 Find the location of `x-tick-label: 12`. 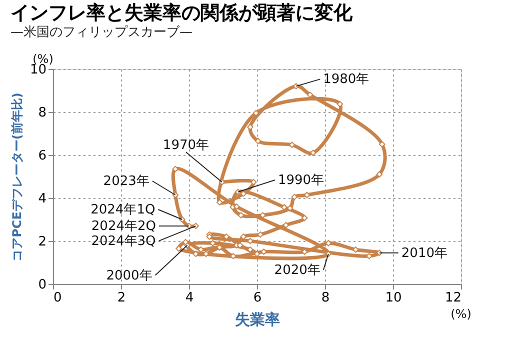

x-tick-label: 12 is located at coordinates (453, 298).